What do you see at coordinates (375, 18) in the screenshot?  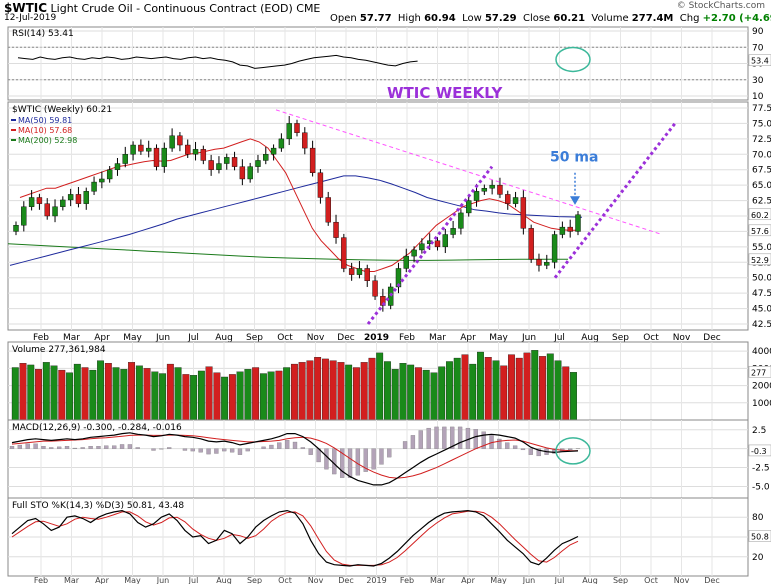 I see `open-value: 57.77` at bounding box center [375, 18].